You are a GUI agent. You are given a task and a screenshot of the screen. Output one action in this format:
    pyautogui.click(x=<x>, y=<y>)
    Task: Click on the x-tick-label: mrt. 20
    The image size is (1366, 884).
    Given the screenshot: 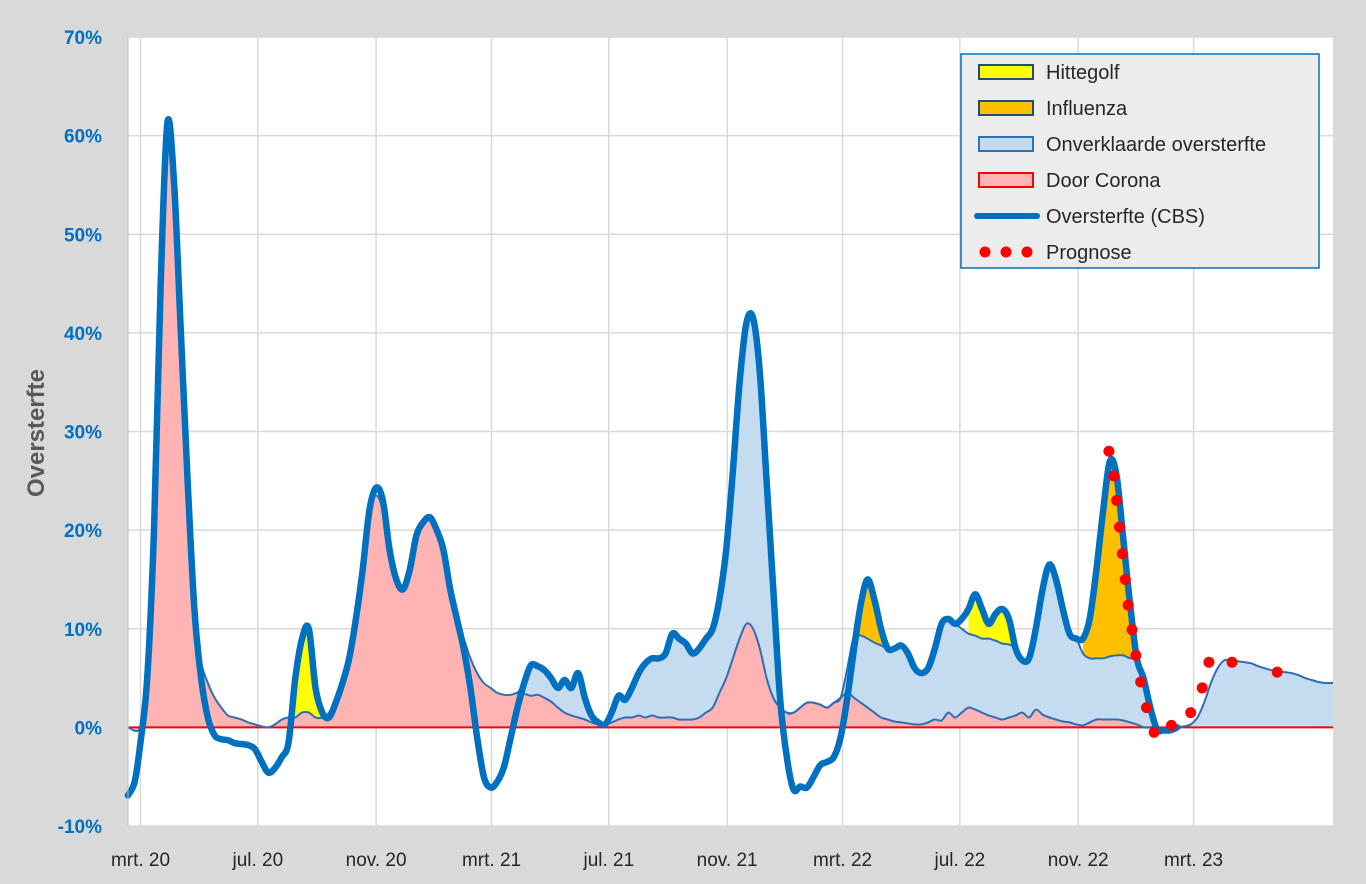 What is the action you would take?
    pyautogui.click(x=140, y=860)
    